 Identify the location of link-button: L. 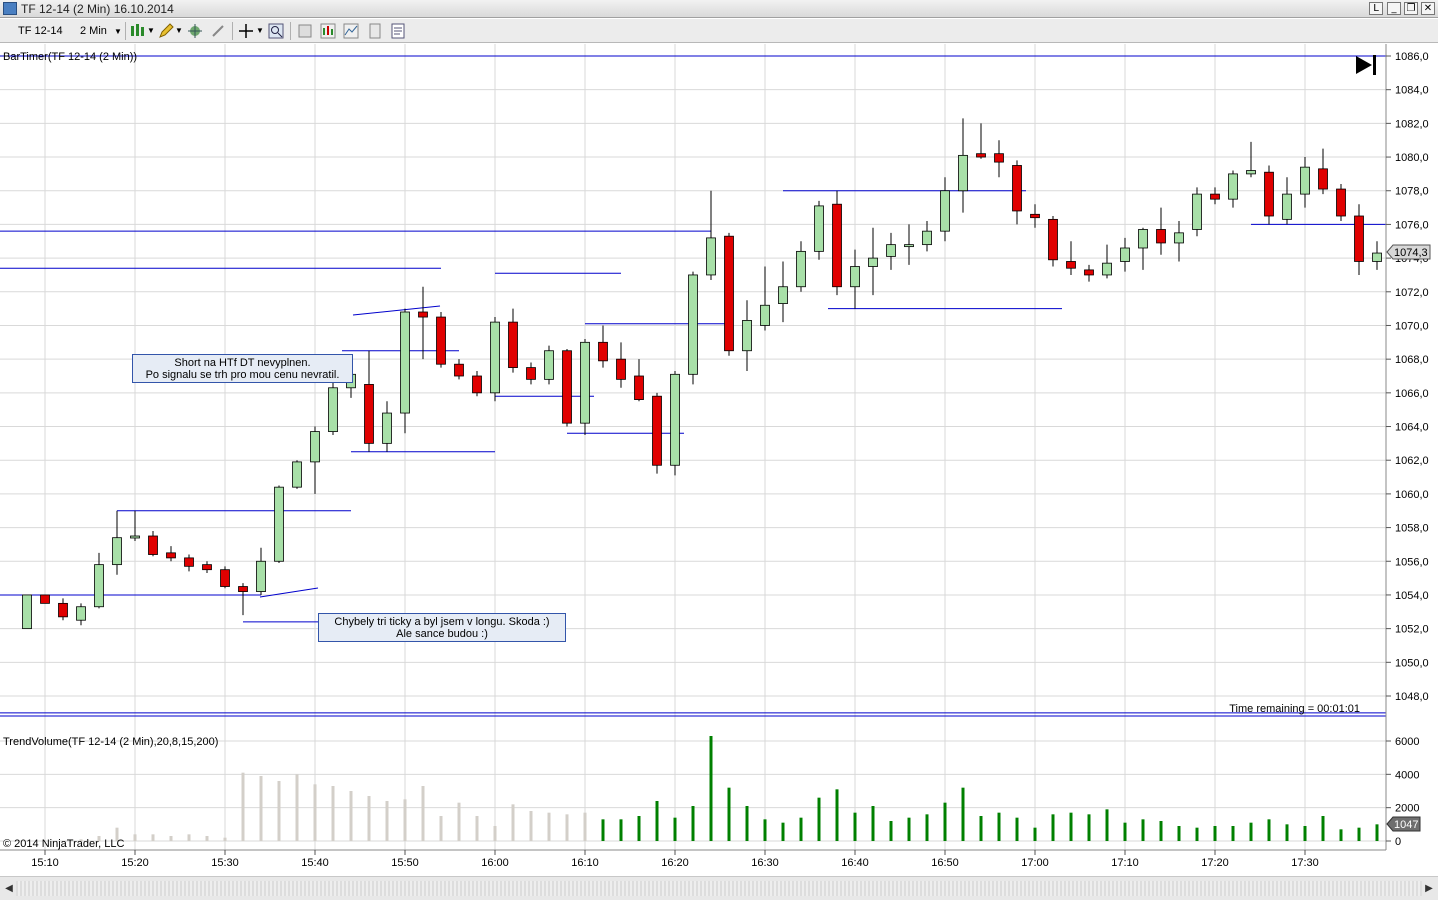
(1376, 8).